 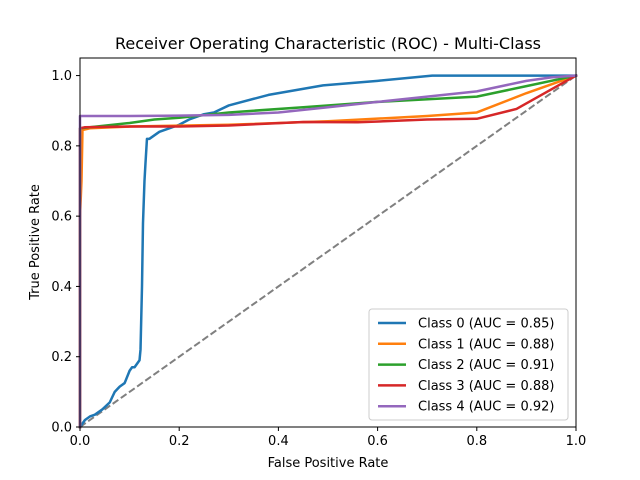 I want to click on y-tick-label: 1.0, so click(x=61, y=76).